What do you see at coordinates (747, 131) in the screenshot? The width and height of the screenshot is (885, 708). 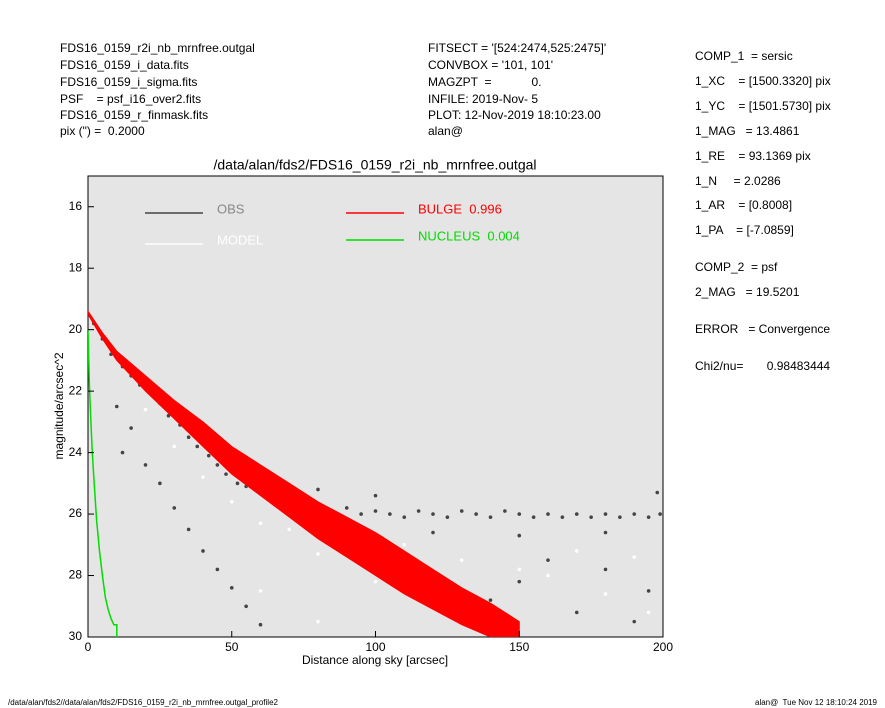 I see `header-right-line: 1_MAG = 13.4861` at bounding box center [747, 131].